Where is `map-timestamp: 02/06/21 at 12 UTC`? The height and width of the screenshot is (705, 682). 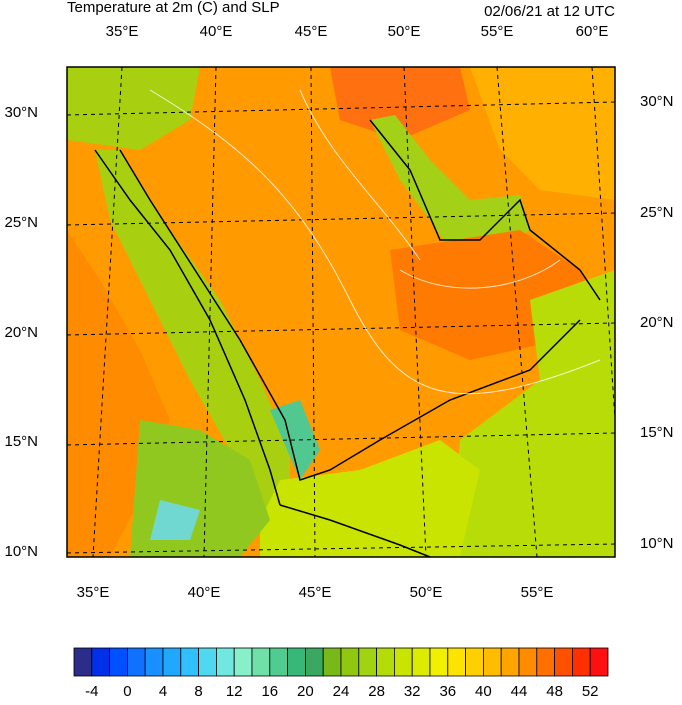
map-timestamp: 02/06/21 at 12 UTC is located at coordinates (549, 11).